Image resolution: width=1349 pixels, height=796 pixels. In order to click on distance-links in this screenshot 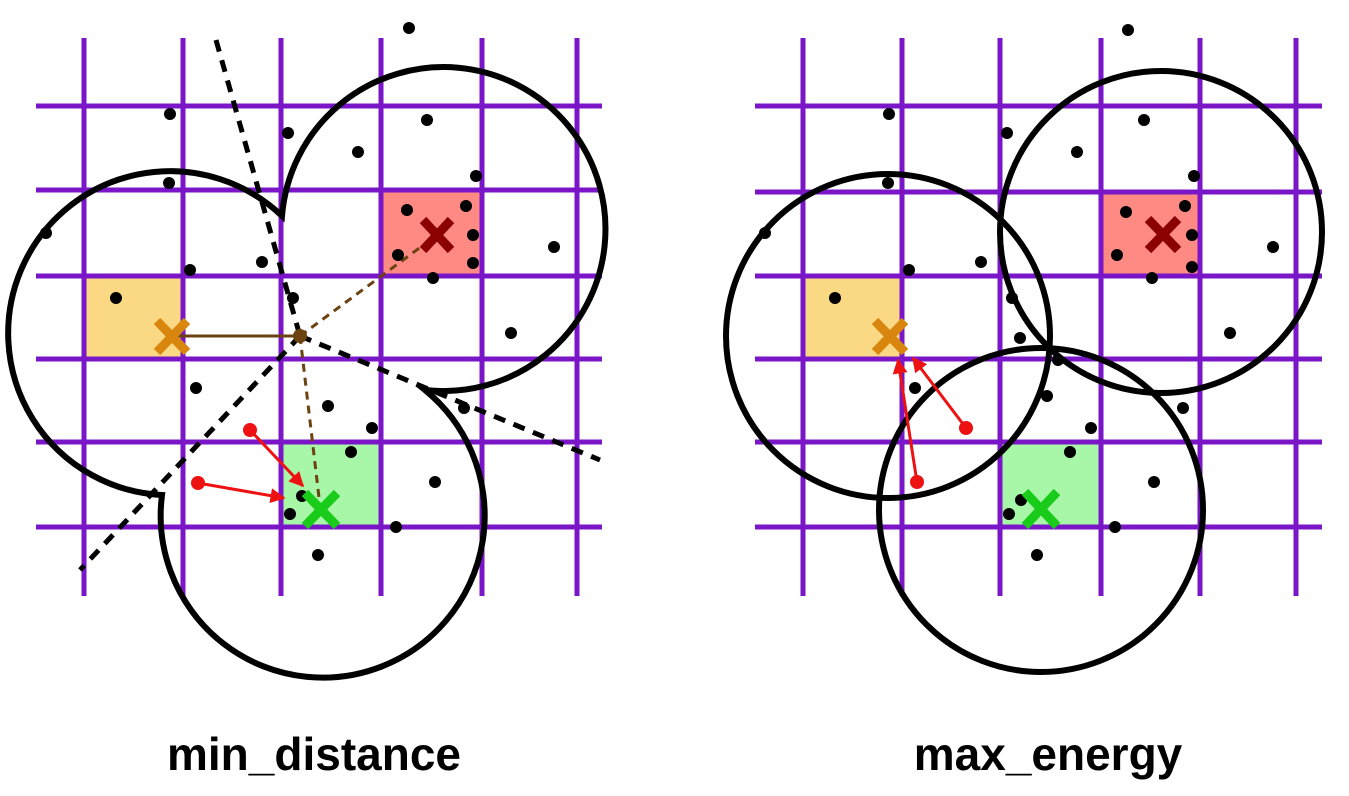, I will do `click(305, 370)`.